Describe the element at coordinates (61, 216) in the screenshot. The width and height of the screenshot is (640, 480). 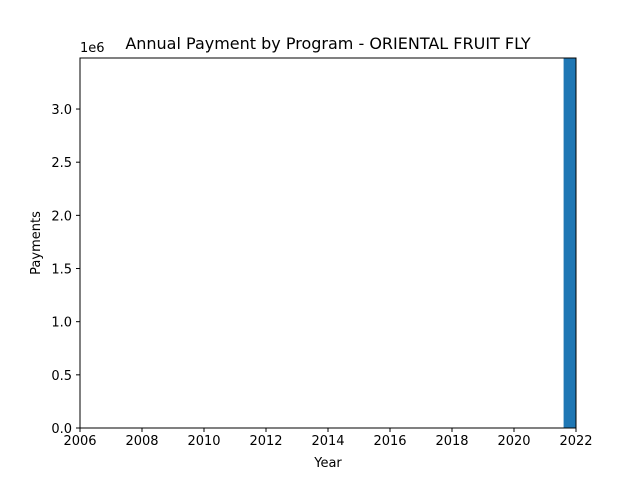
I see `y-tick-label: 2.0` at that location.